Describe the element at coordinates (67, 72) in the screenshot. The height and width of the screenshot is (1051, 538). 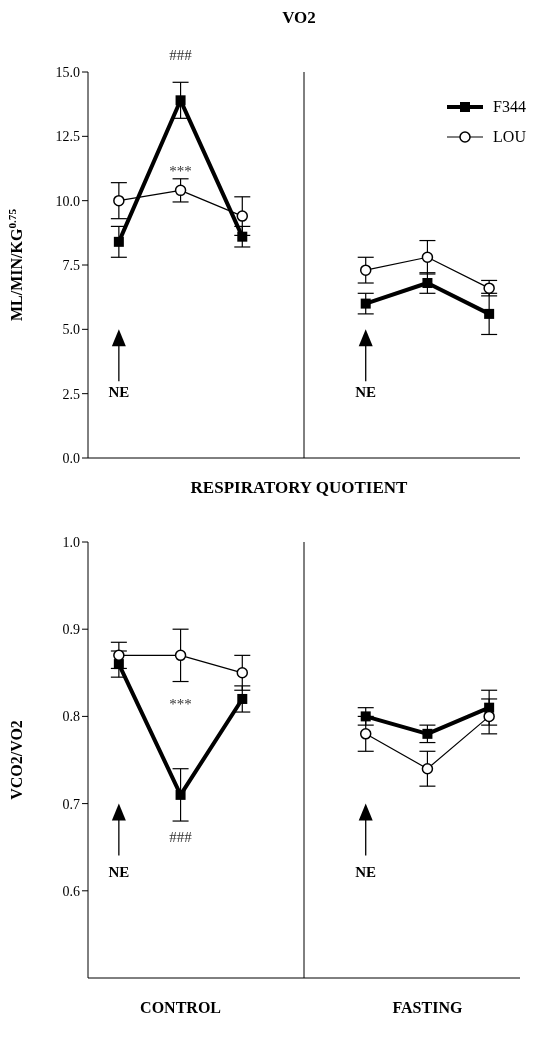
I see `y-tick-label: 15.0` at that location.